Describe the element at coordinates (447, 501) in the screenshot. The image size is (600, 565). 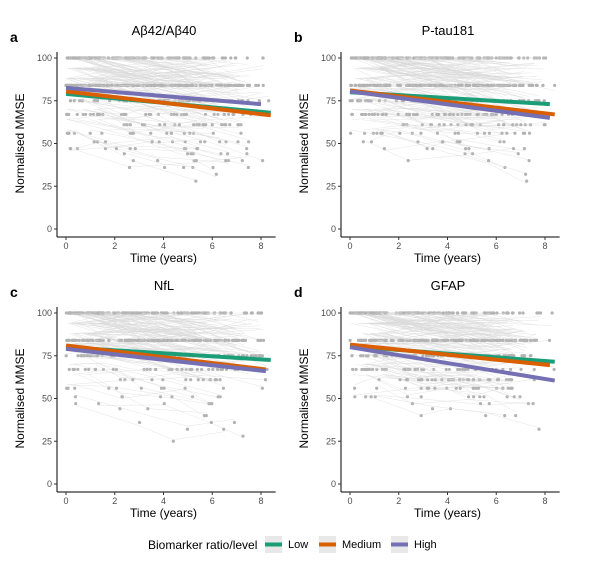
I see `x-tick-label: 4` at that location.